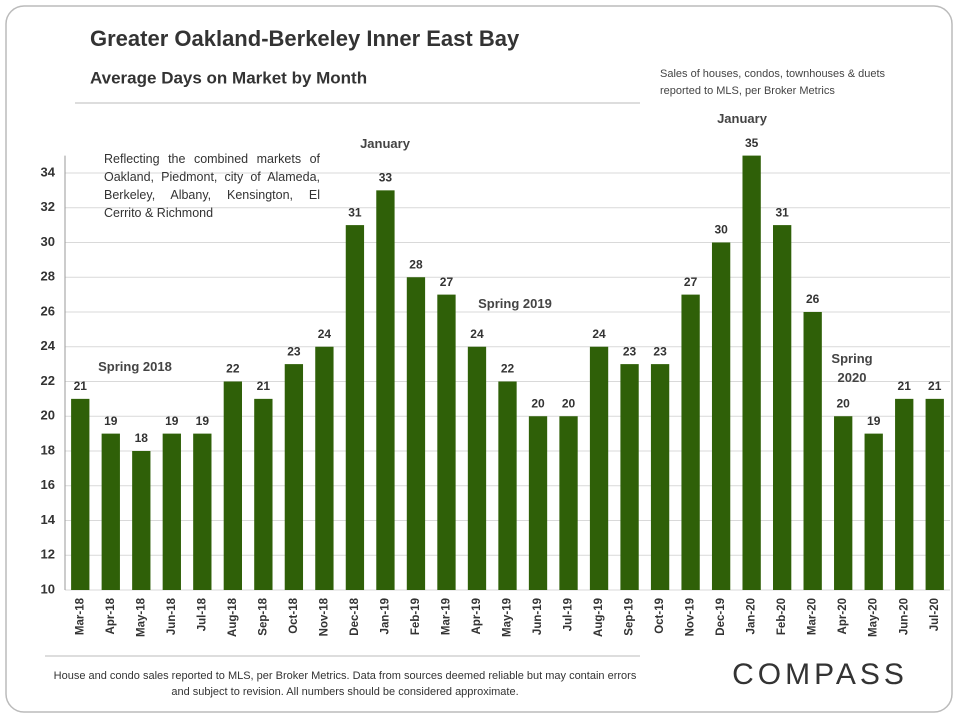  Describe the element at coordinates (752, 143) in the screenshot. I see `value-label: 35` at that location.